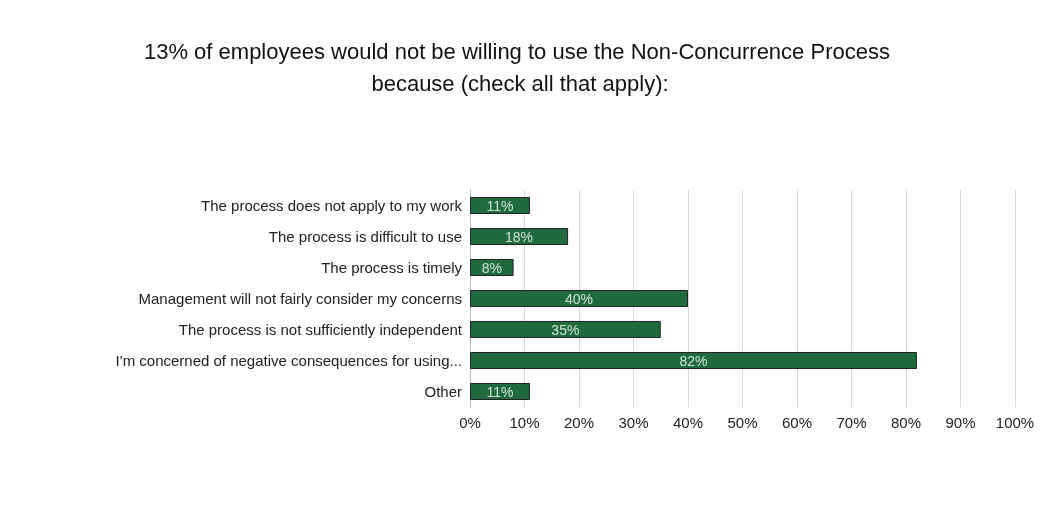  I want to click on data-label: 82%, so click(693, 360).